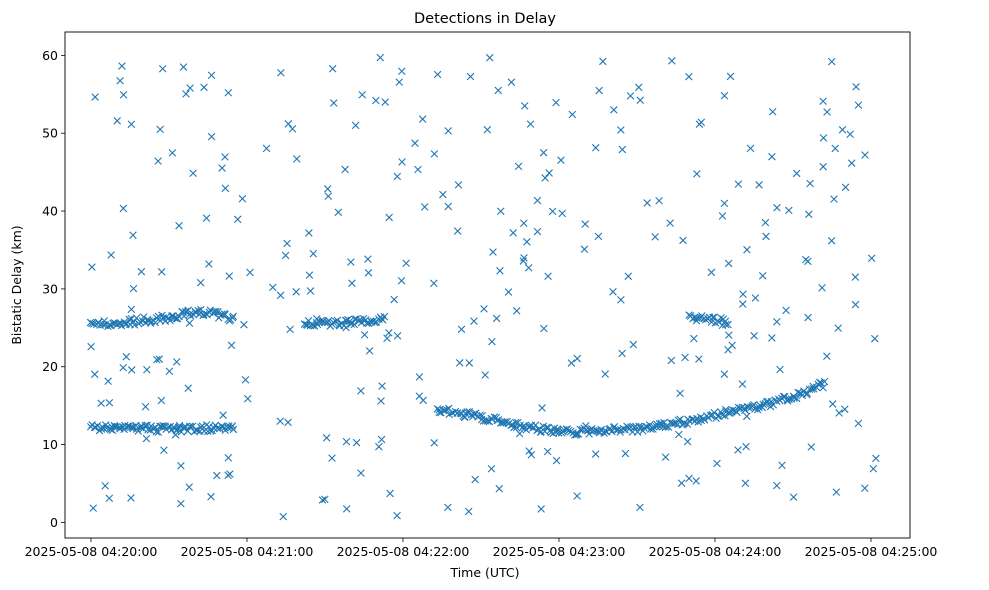  I want to click on y-tick-label: 30, so click(50, 288).